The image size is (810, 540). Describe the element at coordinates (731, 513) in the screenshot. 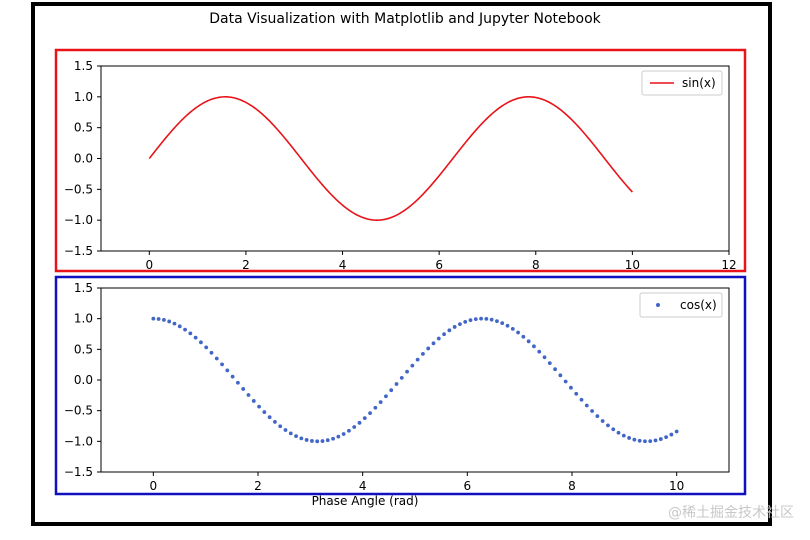

I see `watermark: @稀土掘金技术社区` at that location.